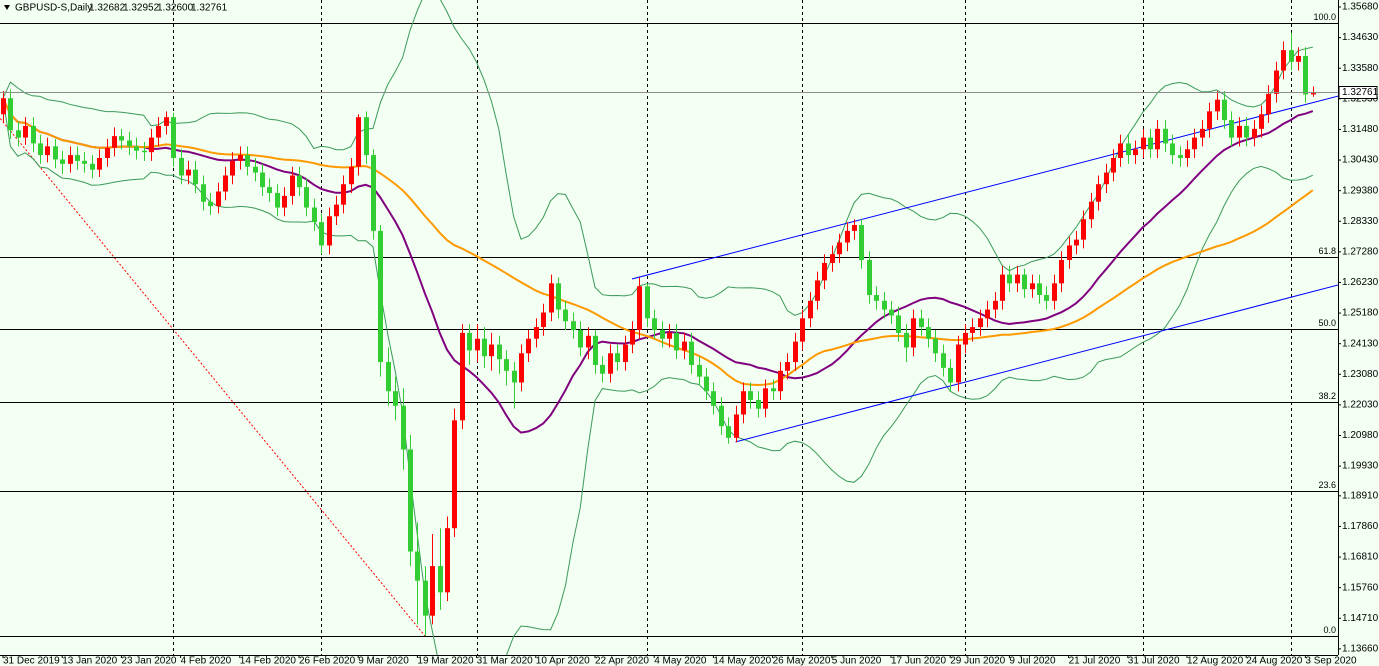  What do you see at coordinates (206, 661) in the screenshot?
I see `x-tick-label: 4 Feb 2020` at bounding box center [206, 661].